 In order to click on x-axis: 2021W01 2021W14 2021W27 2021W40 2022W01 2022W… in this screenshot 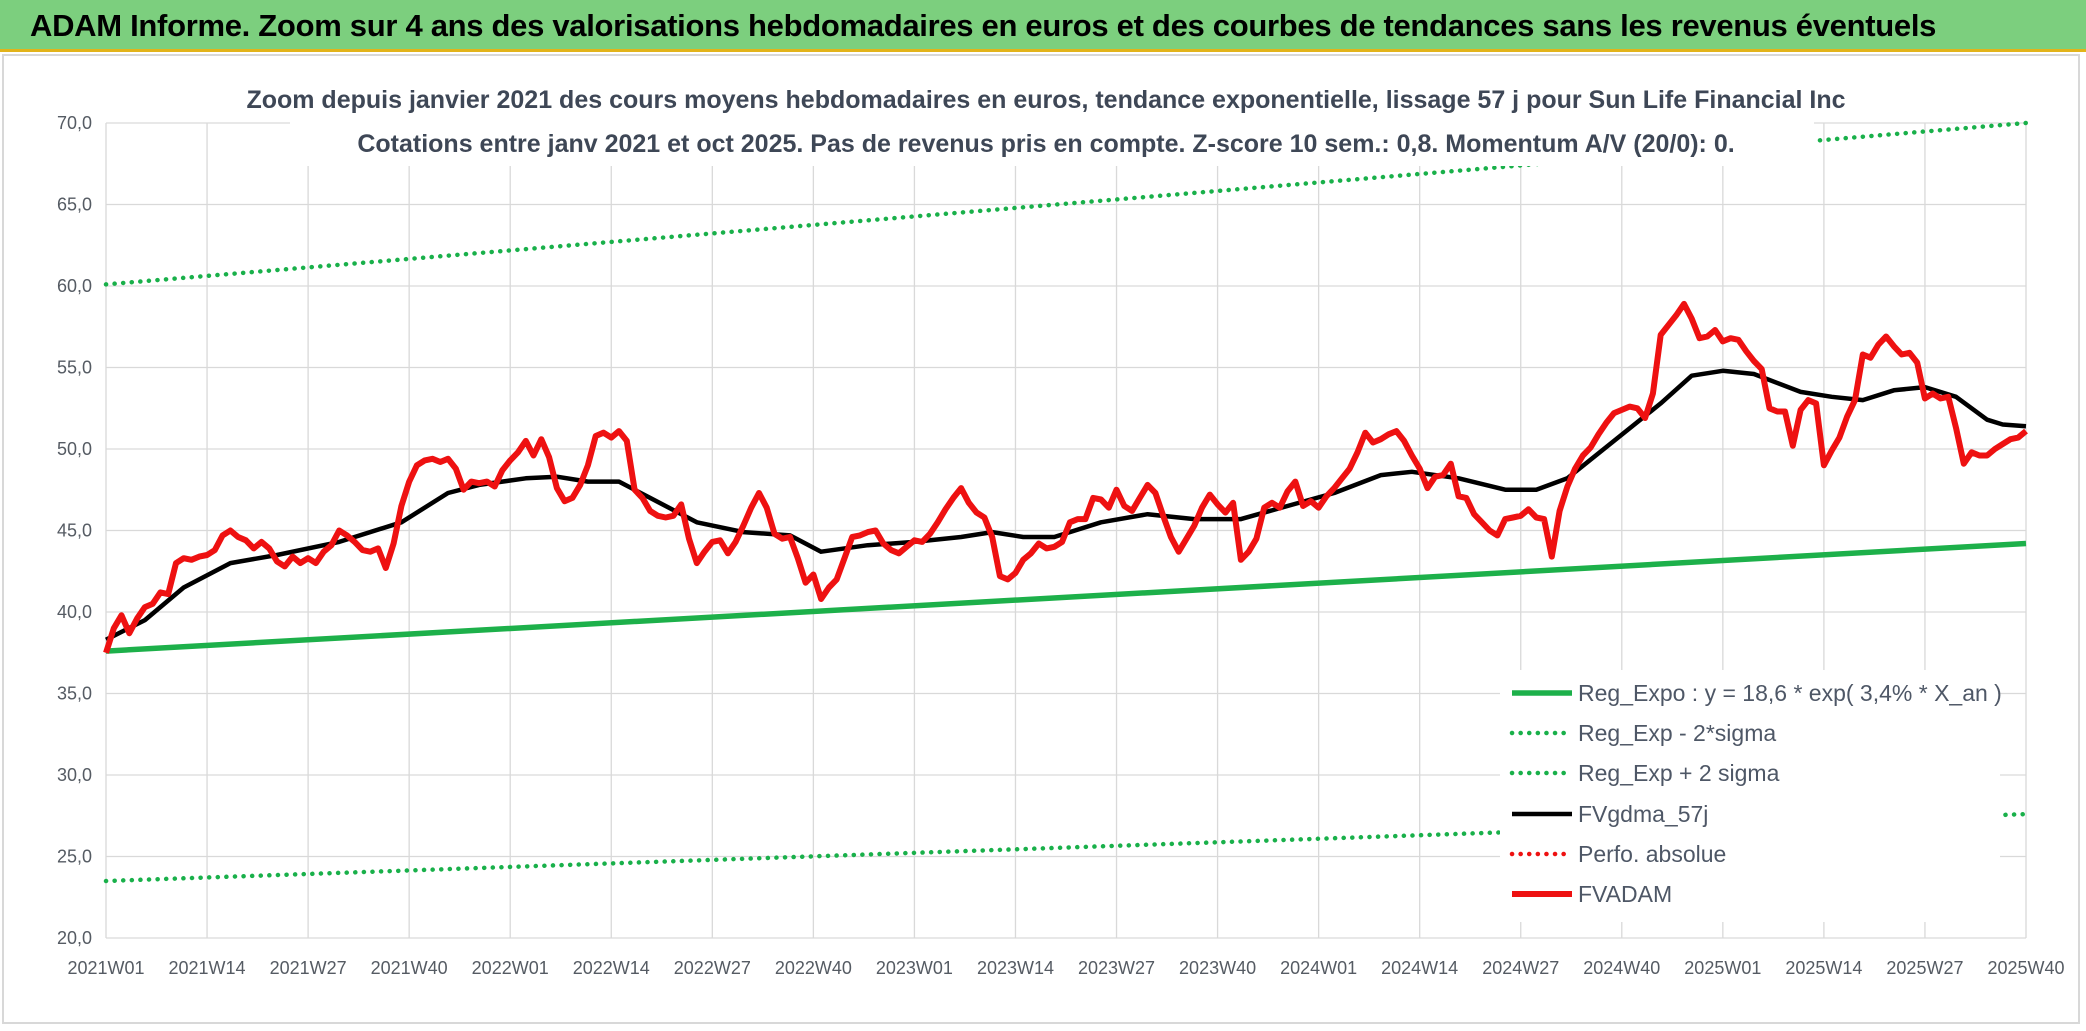, I will do `click(1065, 968)`.